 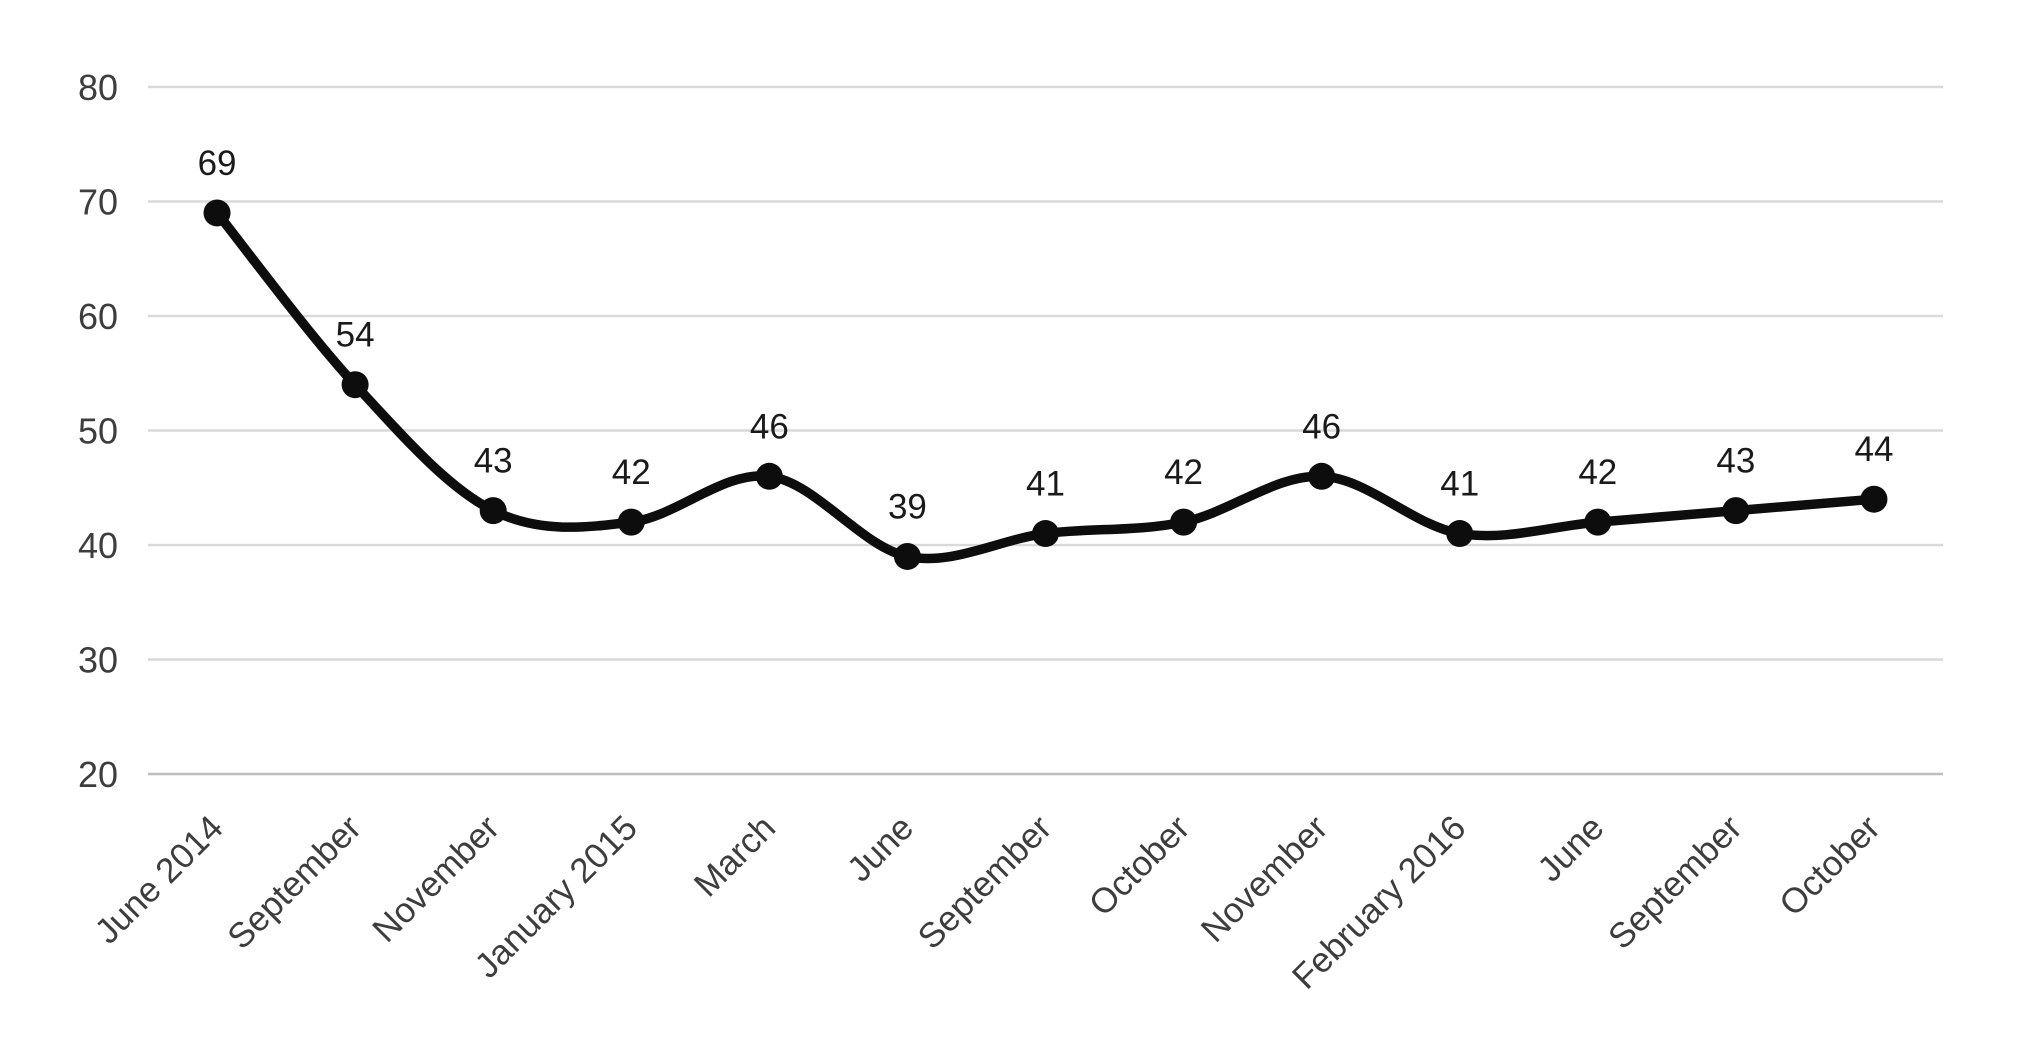 What do you see at coordinates (355, 335) in the screenshot?
I see `data-point-label: 54` at bounding box center [355, 335].